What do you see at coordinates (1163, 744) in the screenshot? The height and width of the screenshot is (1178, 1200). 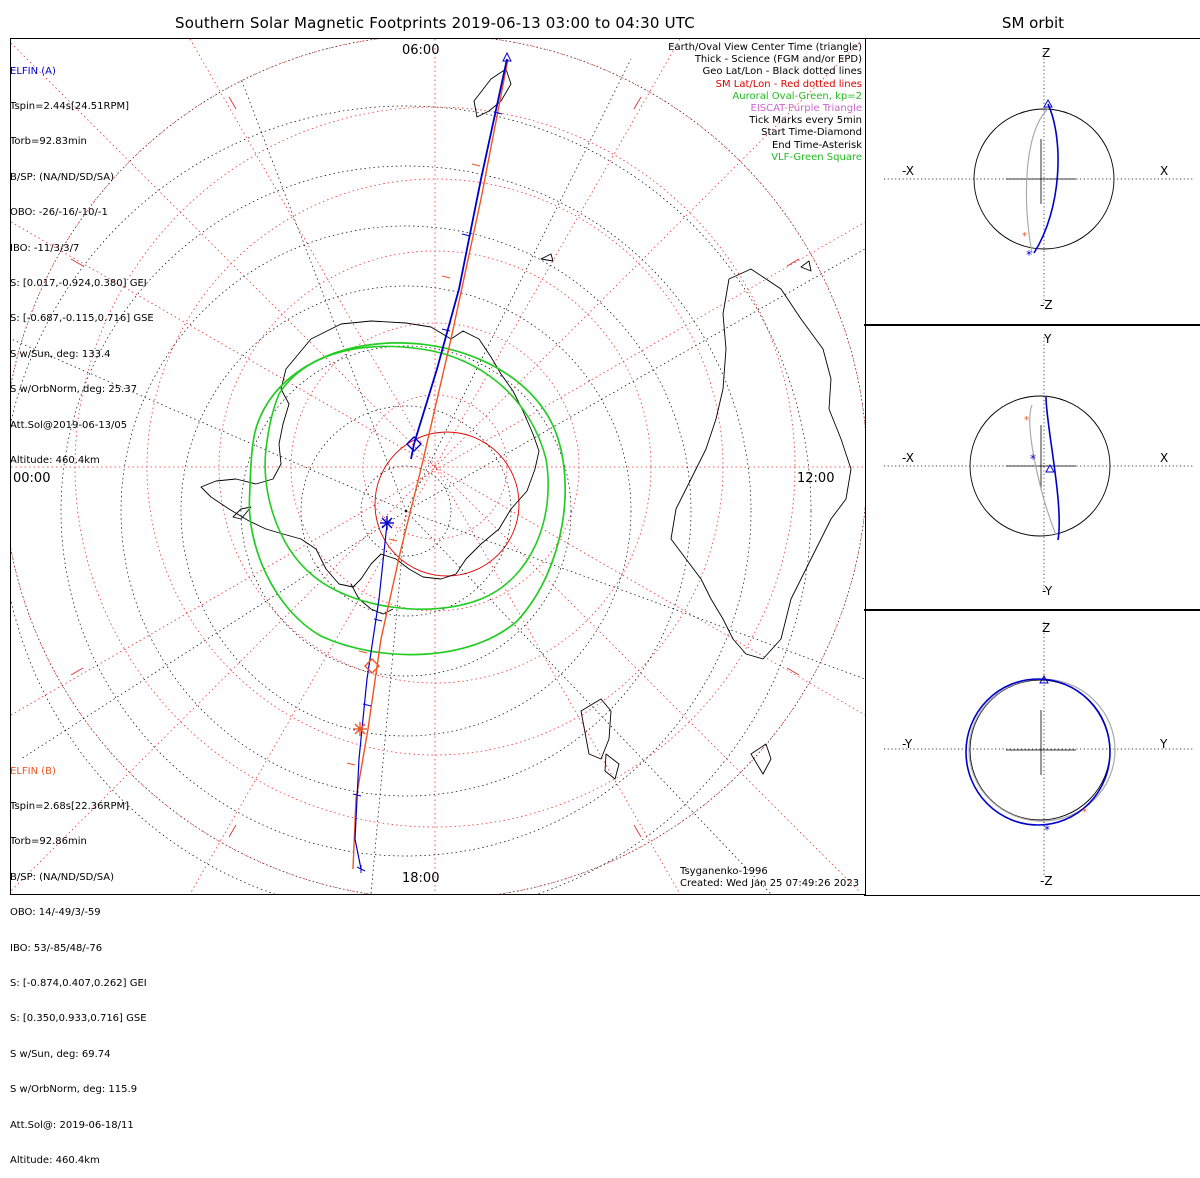 I see `orbit-label-right: Y` at bounding box center [1163, 744].